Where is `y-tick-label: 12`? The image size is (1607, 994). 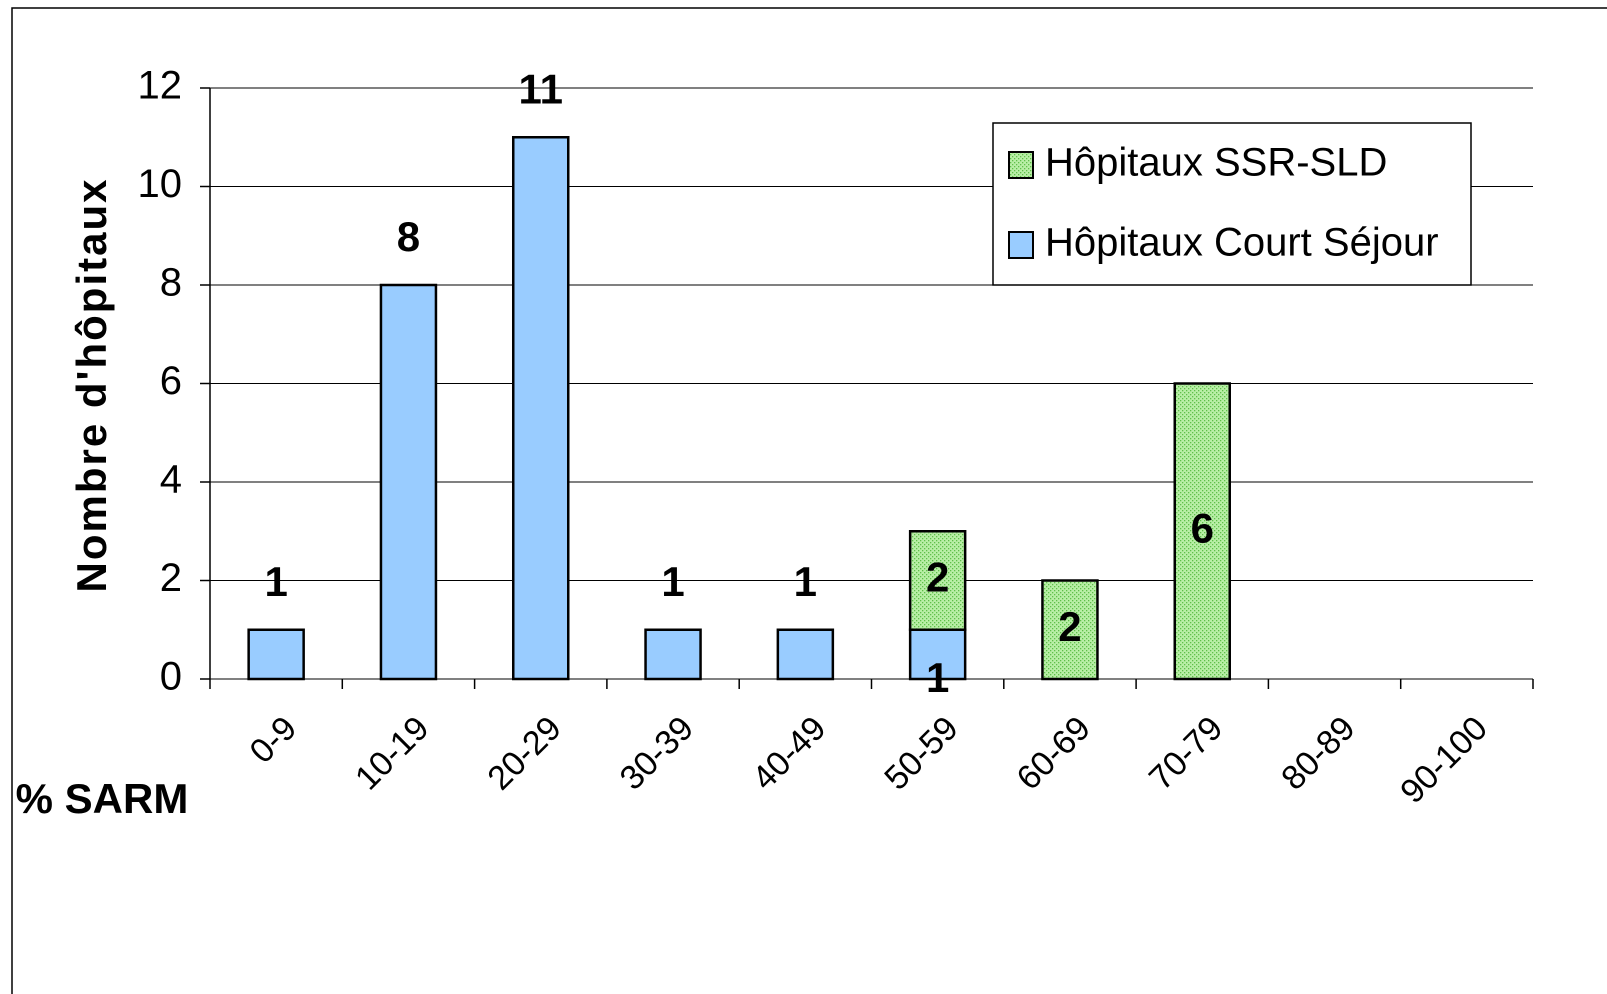
y-tick-label: 12 is located at coordinates (160, 86).